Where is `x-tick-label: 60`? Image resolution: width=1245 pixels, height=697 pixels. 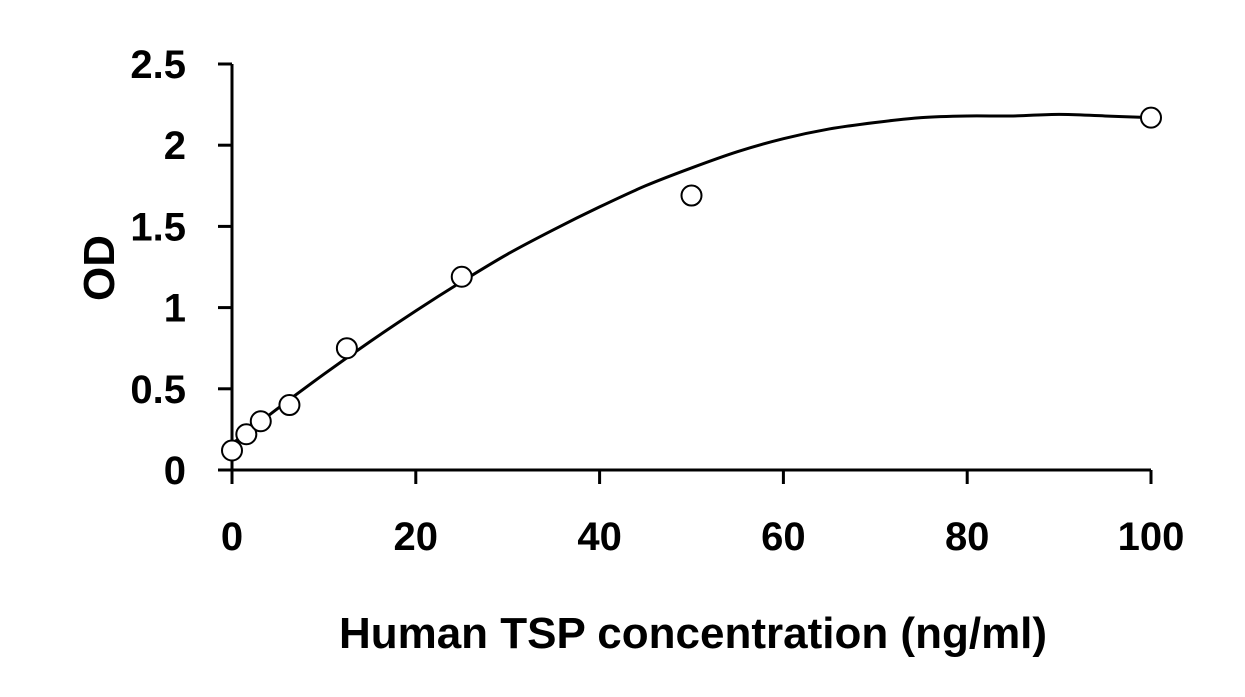 x-tick-label: 60 is located at coordinates (783, 537).